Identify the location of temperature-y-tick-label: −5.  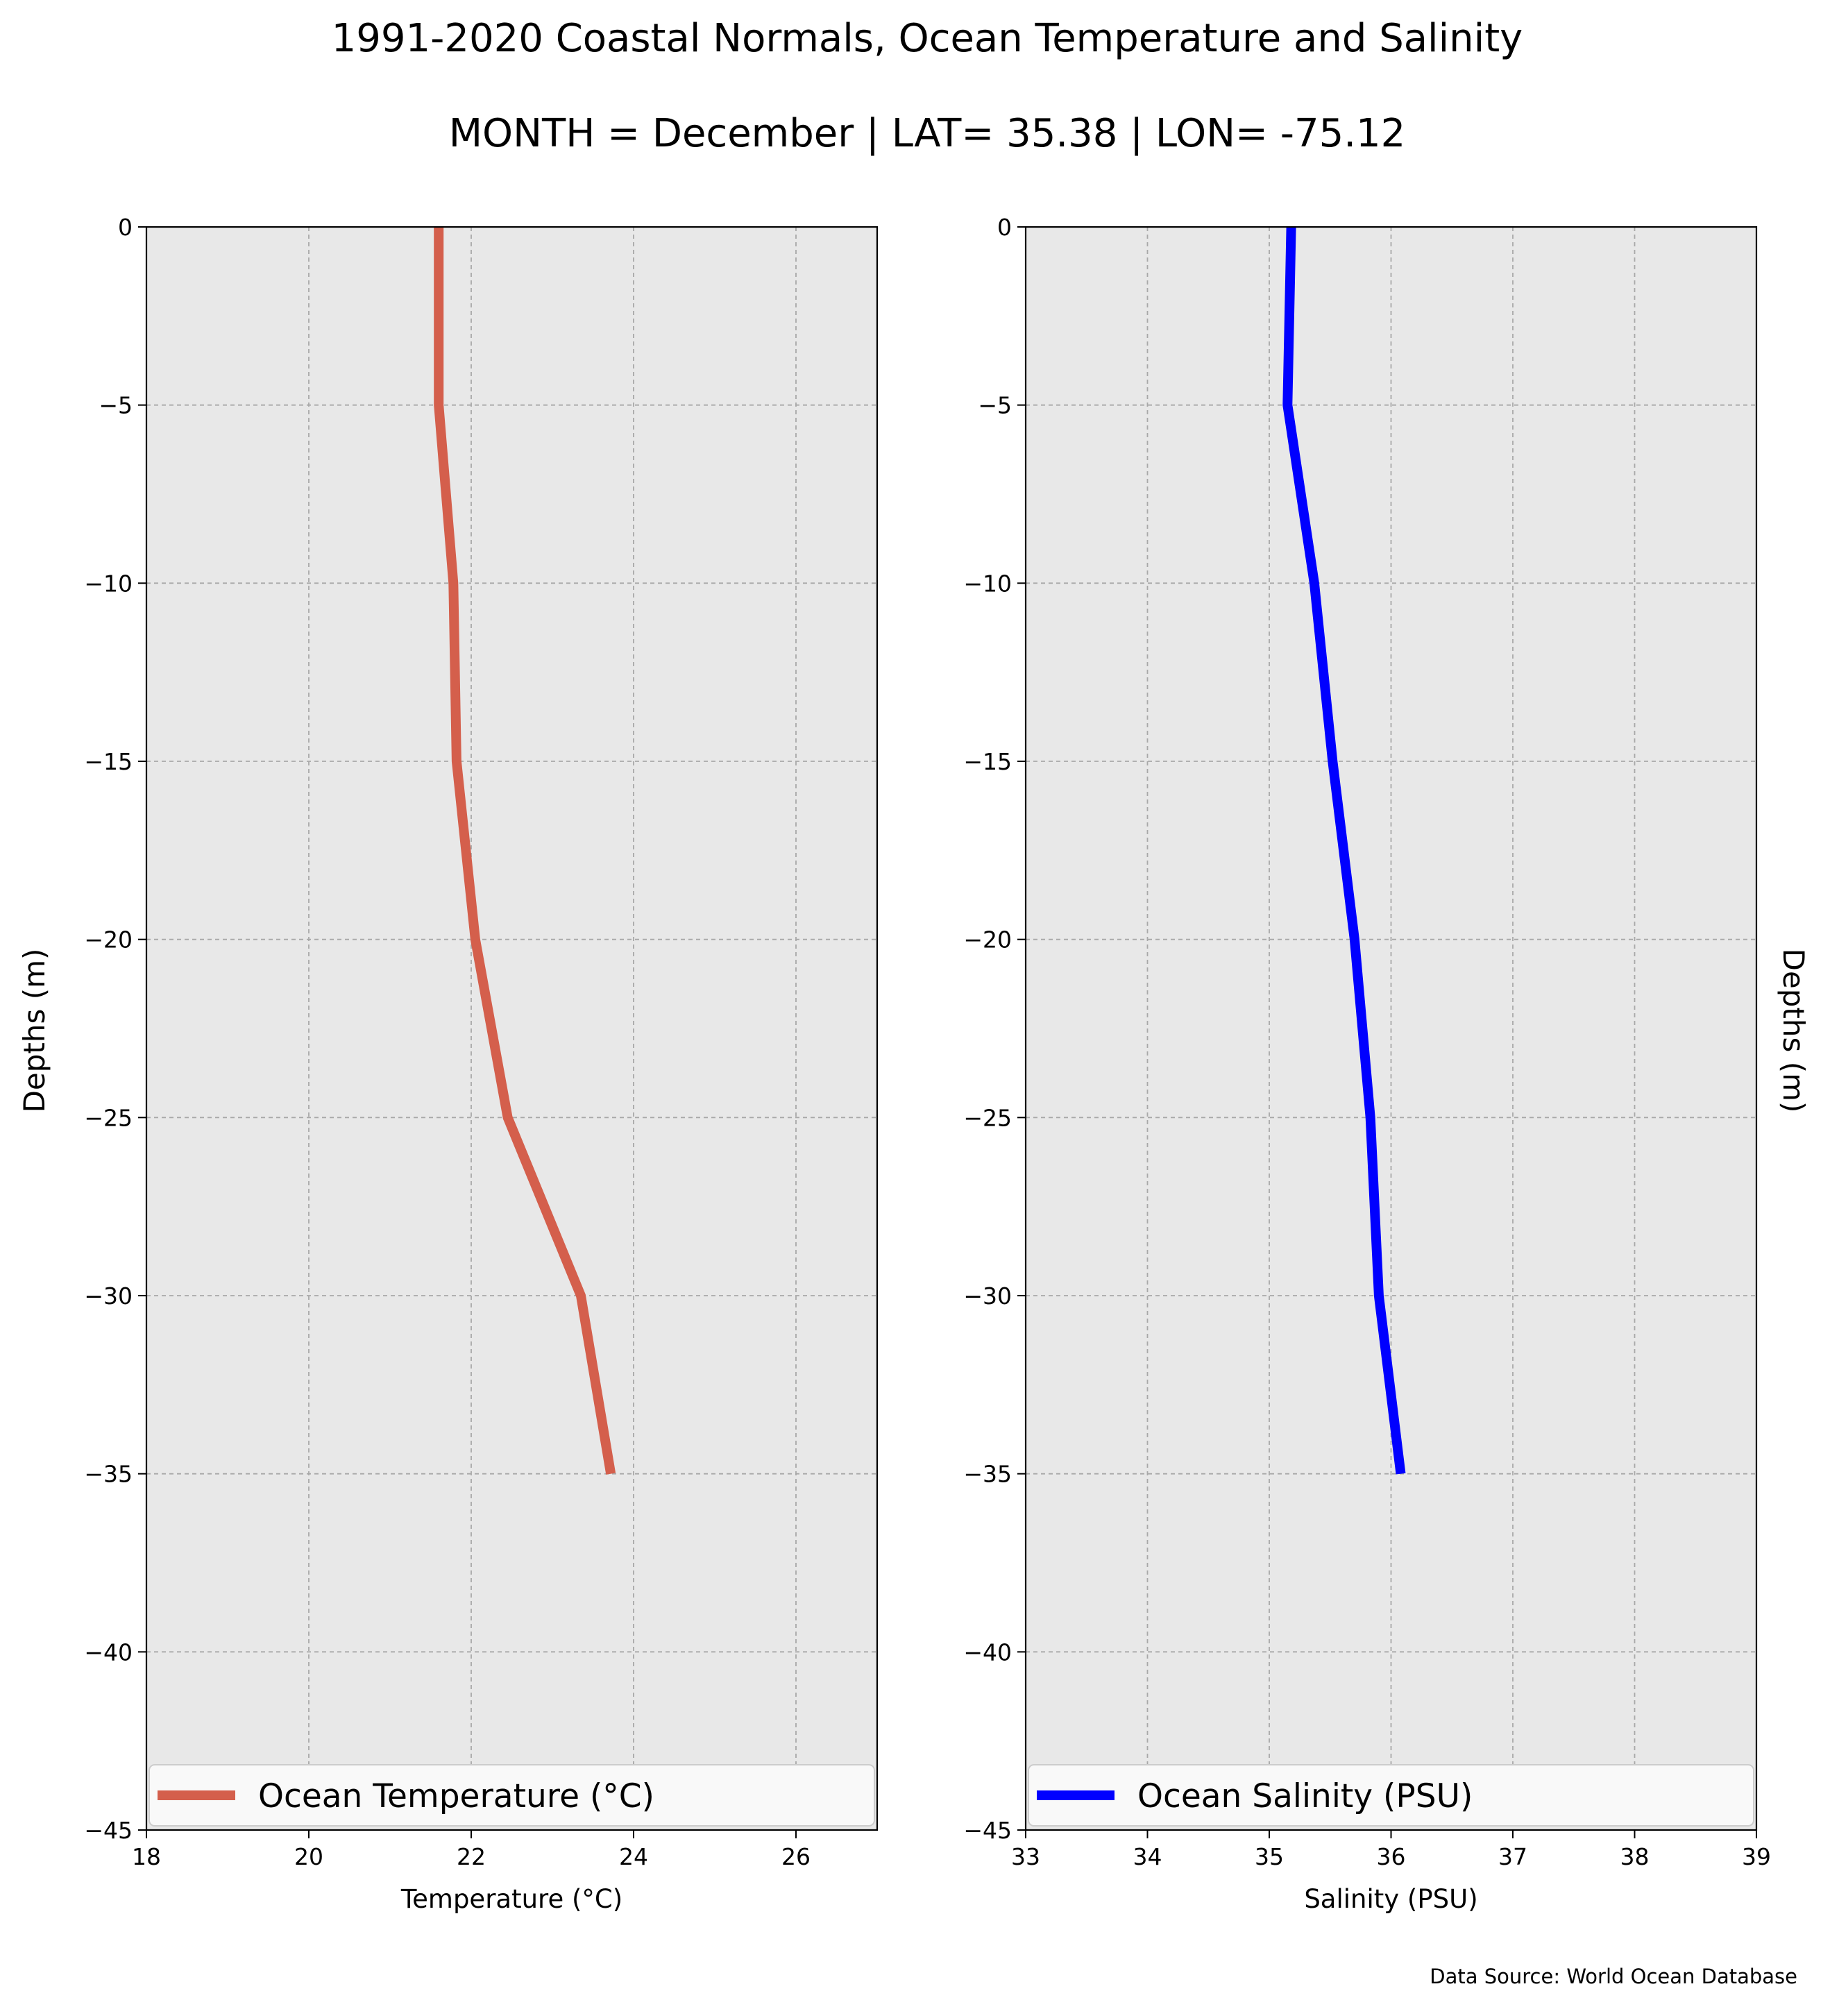
(116, 406).